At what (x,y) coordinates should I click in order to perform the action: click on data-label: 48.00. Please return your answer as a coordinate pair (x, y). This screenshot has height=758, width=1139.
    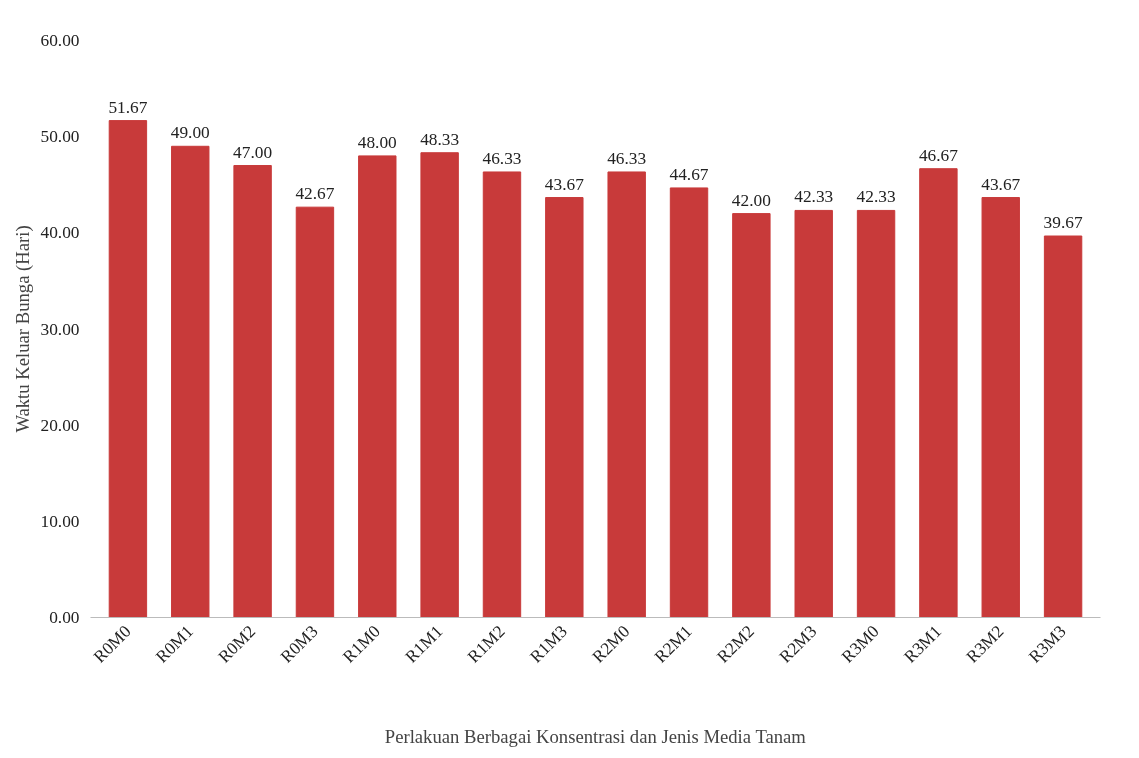
    Looking at the image, I should click on (377, 142).